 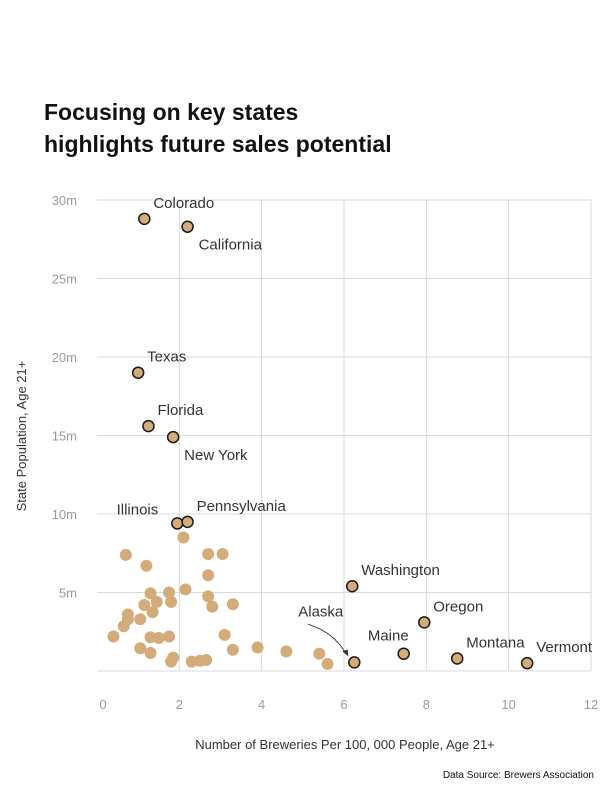 I want to click on data-point-oregon, so click(x=424, y=622).